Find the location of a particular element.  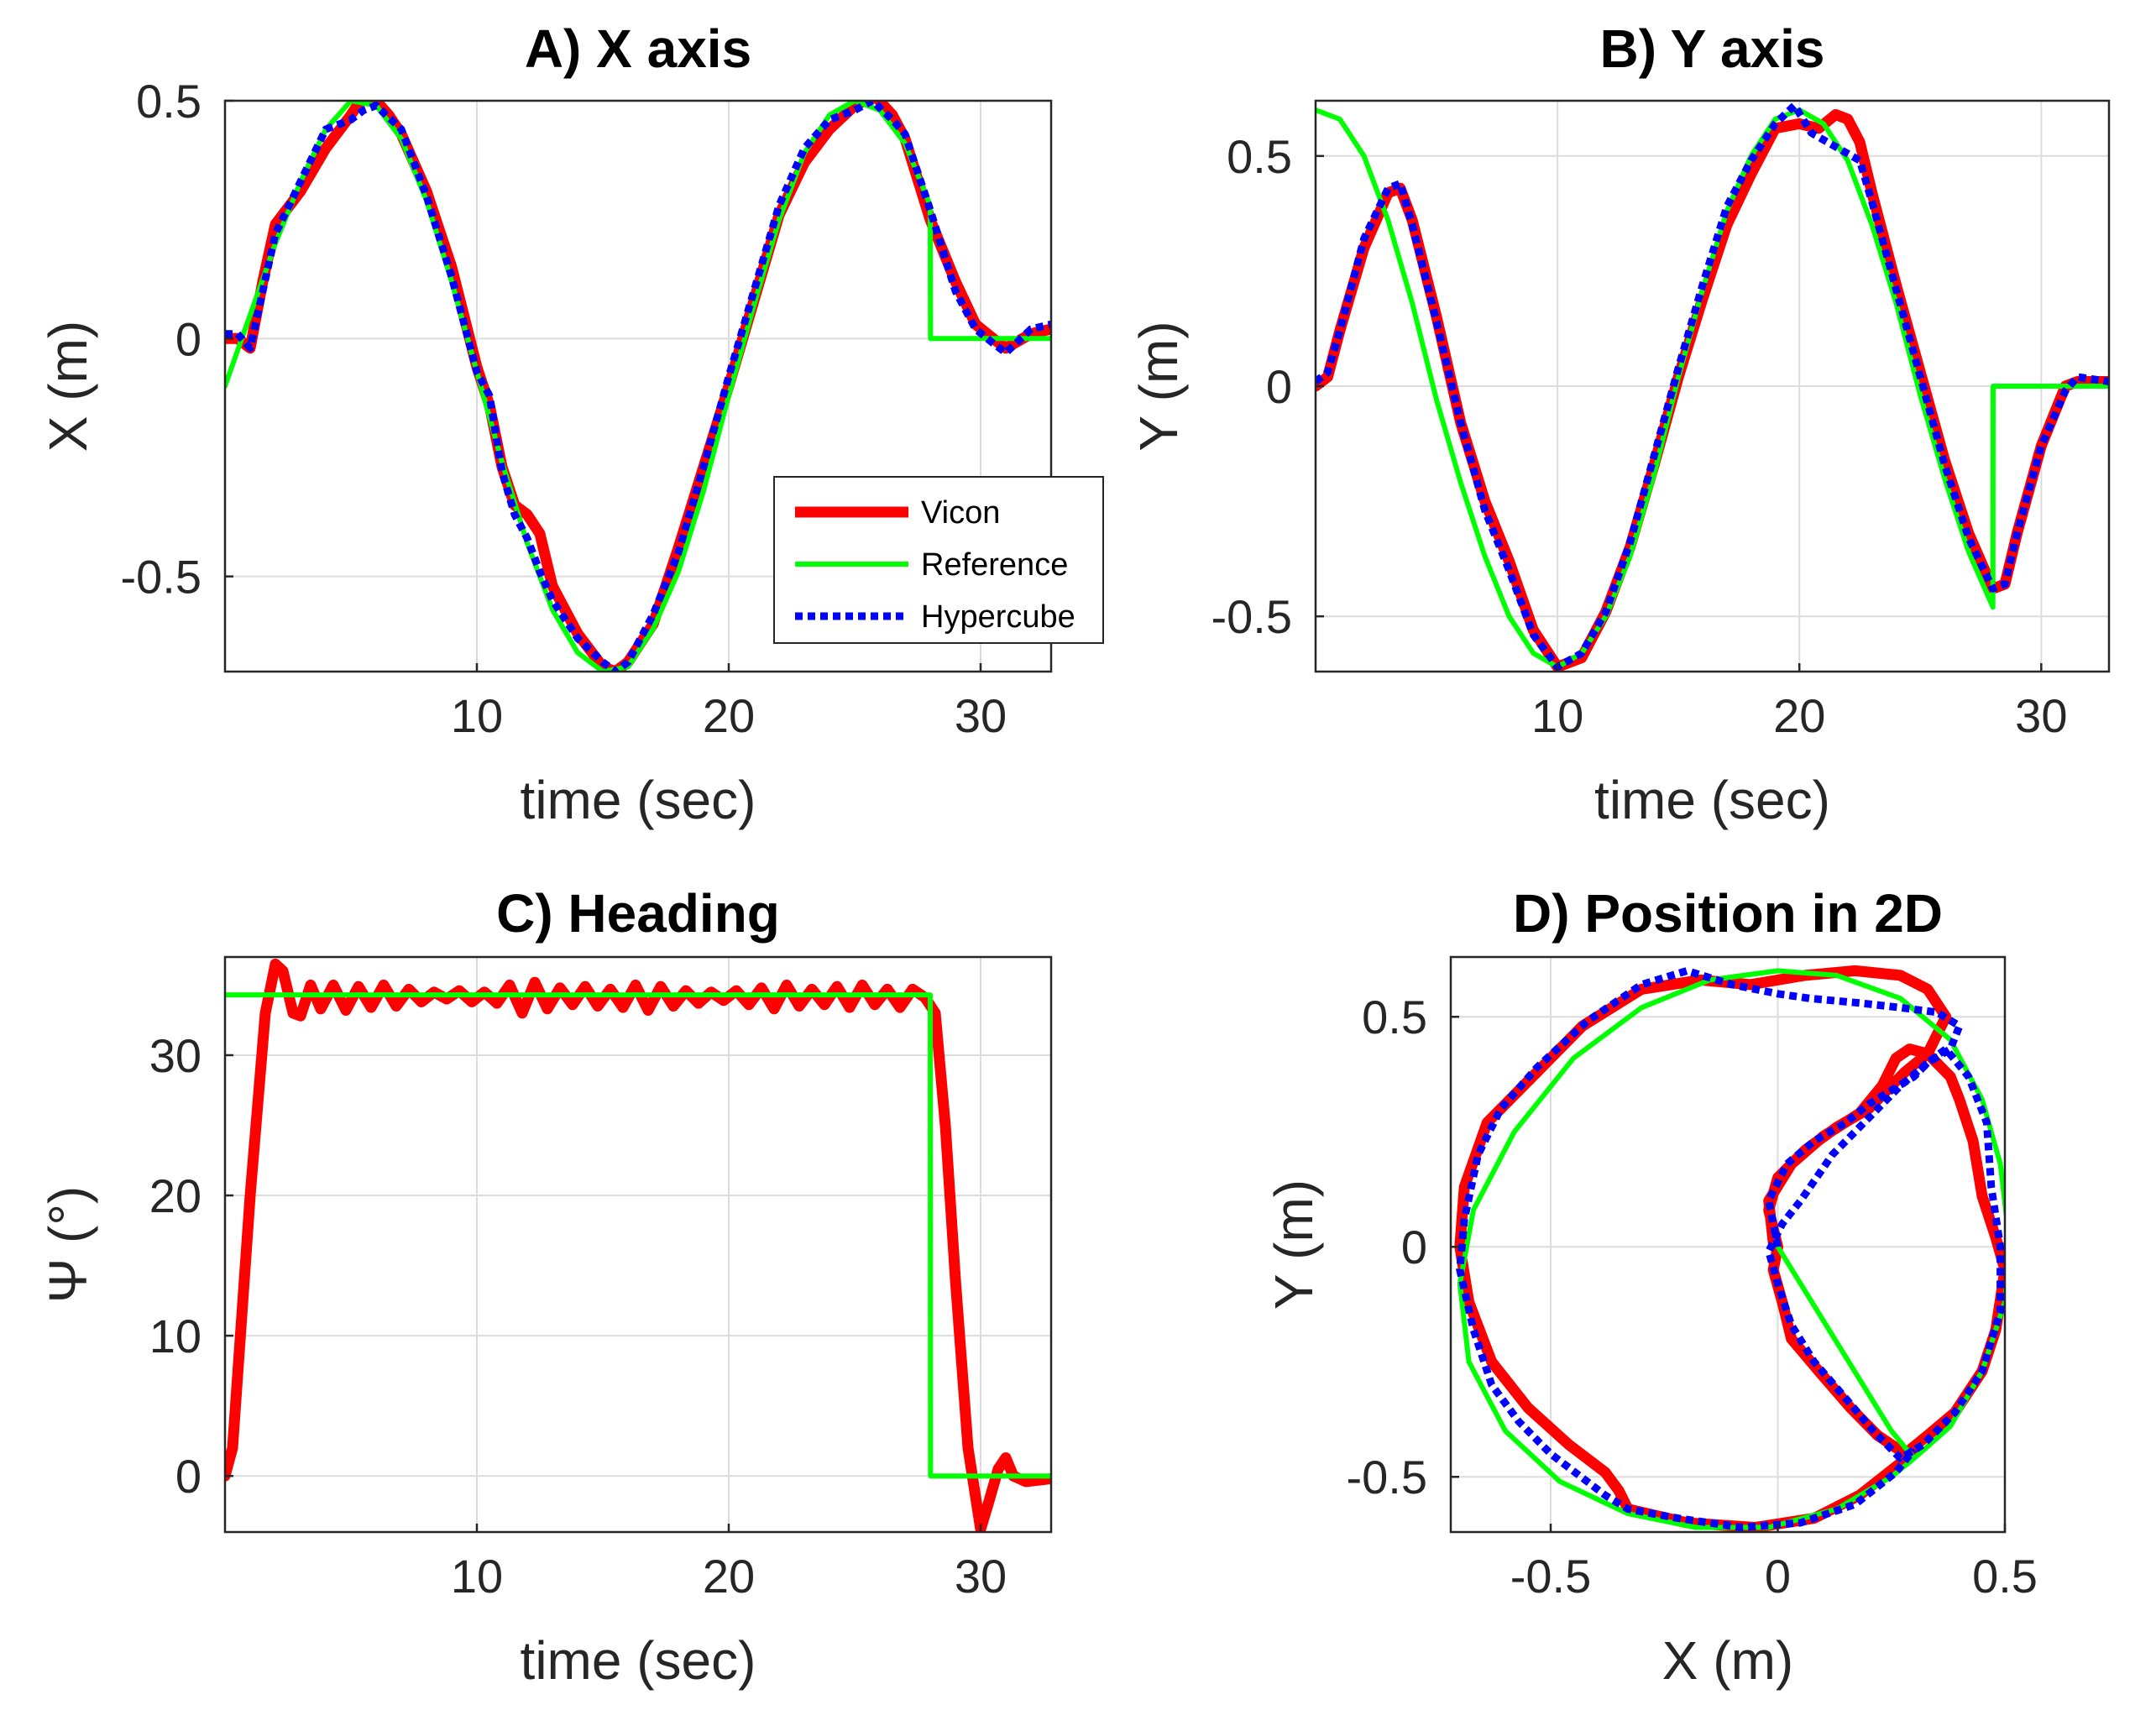

chart-title: C) Heading is located at coordinates (638, 913).